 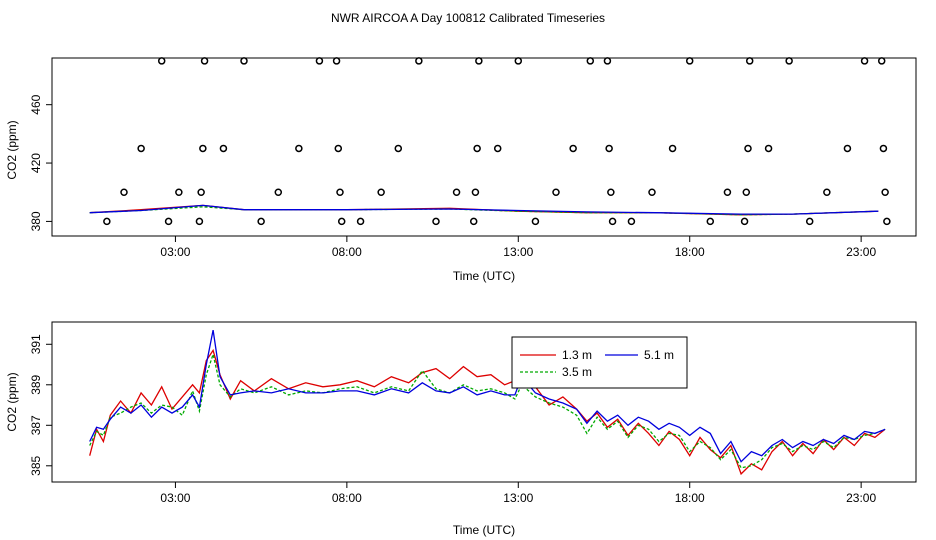 I want to click on legend-label-3-5m: 3.5 m, so click(x=577, y=372).